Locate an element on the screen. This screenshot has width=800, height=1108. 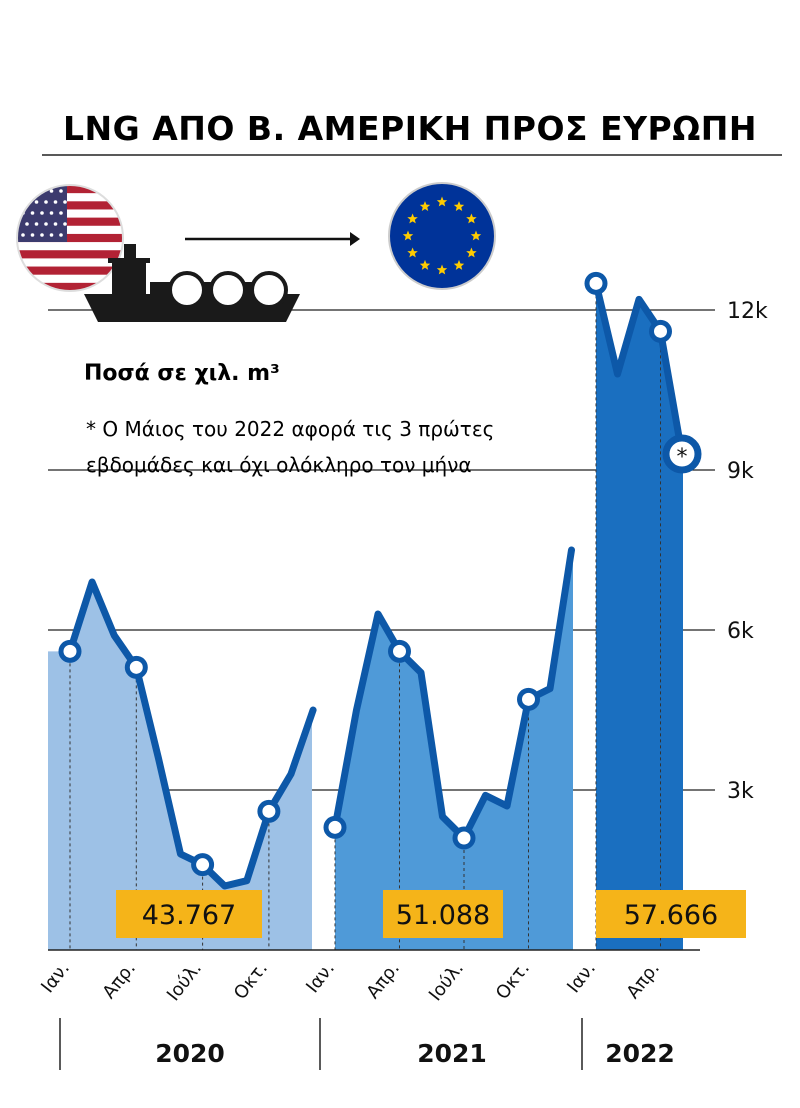
y-axis-ticks: 3k 6k 9k 12k is located at coordinates (747, 551).